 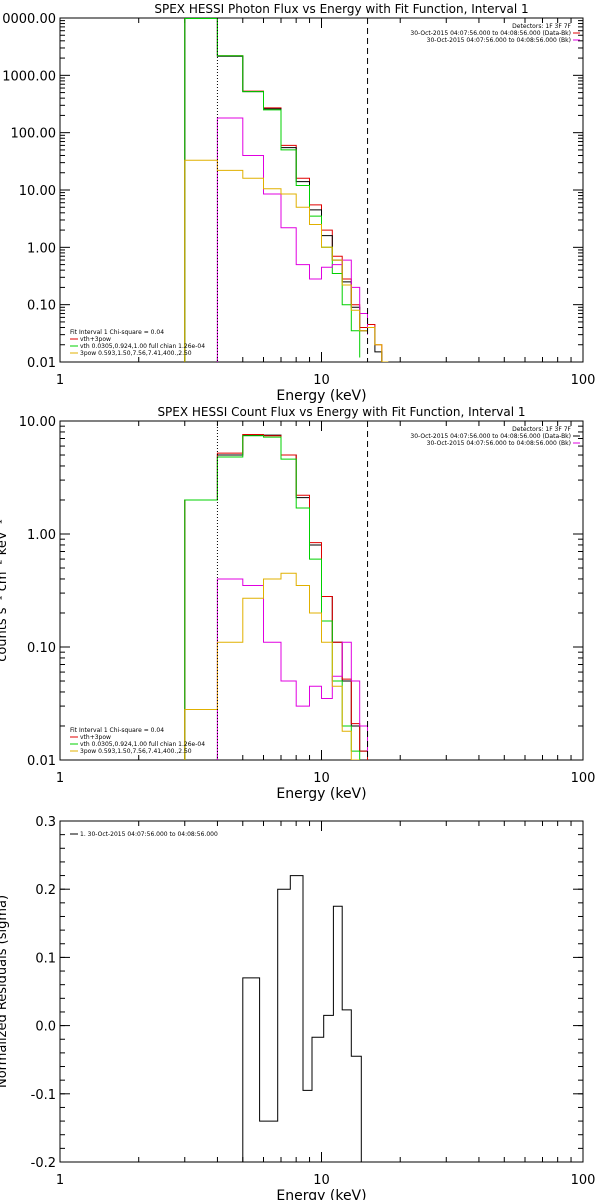 I want to click on y-tick-label: 100.00, so click(x=34, y=134).